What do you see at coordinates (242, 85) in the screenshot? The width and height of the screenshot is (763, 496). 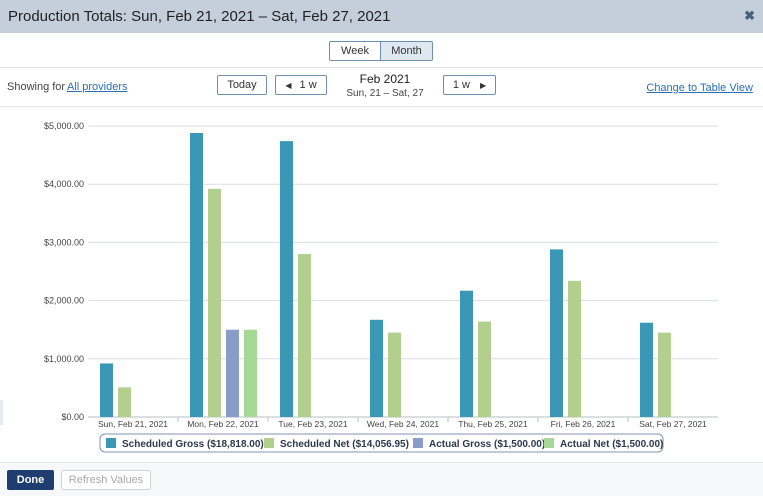 I see `today-button: Today` at bounding box center [242, 85].